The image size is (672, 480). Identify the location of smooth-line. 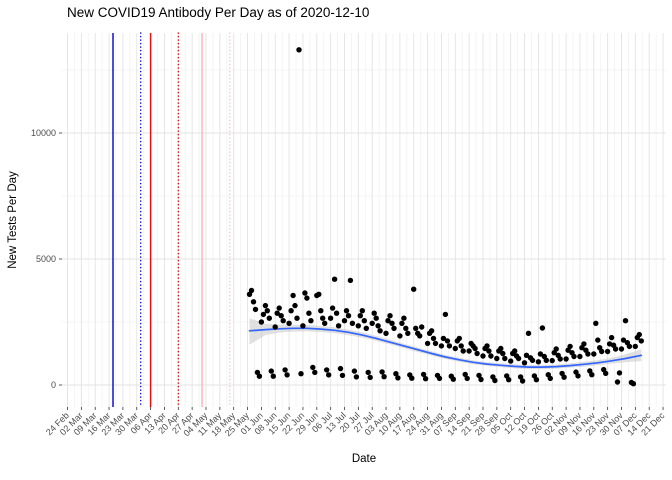
(445, 347).